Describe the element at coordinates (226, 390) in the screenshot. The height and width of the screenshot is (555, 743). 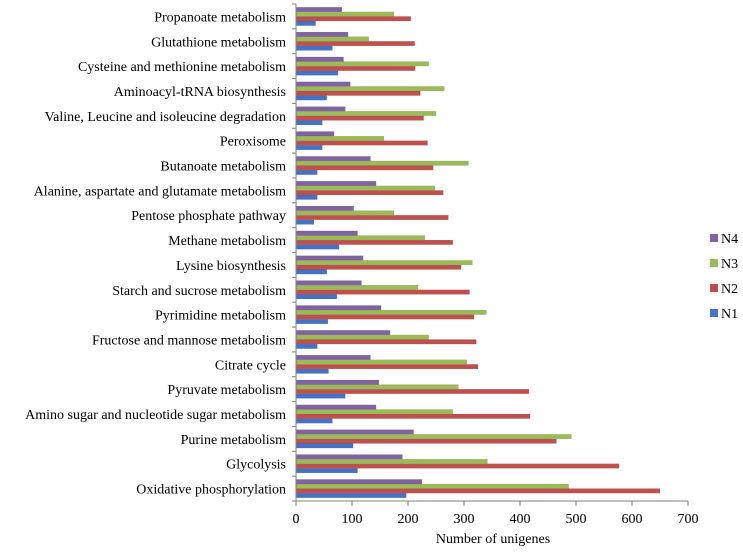
I see `category-label: Pyruvate metabolism` at that location.